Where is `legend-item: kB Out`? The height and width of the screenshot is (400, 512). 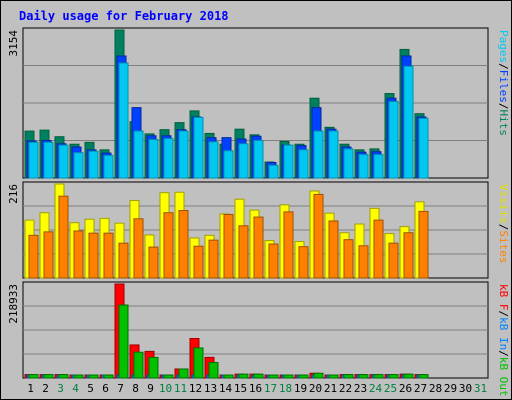 legend-item: kB Out is located at coordinates (503, 377).